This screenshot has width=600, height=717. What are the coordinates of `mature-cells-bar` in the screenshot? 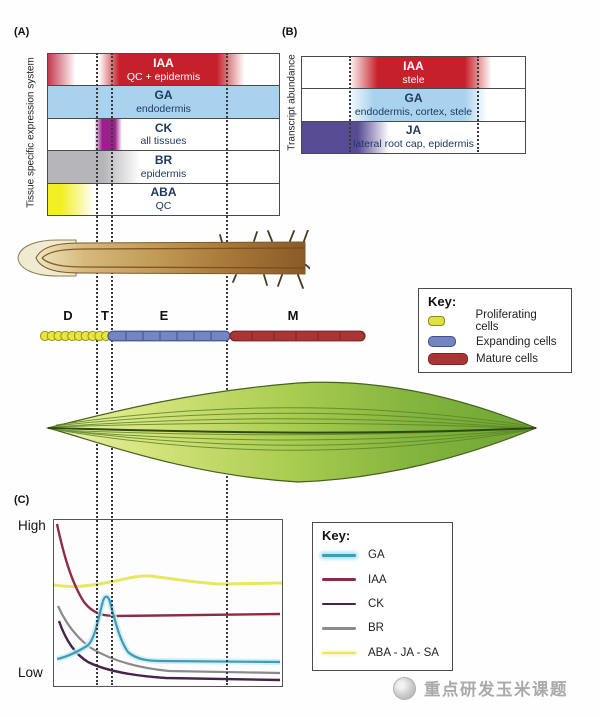 It's located at (297, 336).